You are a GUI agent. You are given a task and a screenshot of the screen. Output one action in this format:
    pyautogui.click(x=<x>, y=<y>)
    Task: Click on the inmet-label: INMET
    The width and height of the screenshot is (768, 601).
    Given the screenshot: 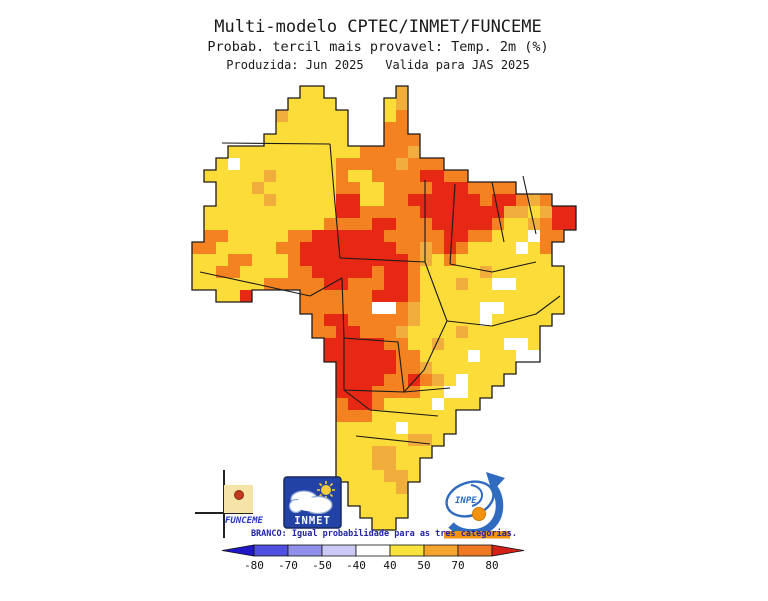 What is the action you would take?
    pyautogui.click(x=312, y=521)
    